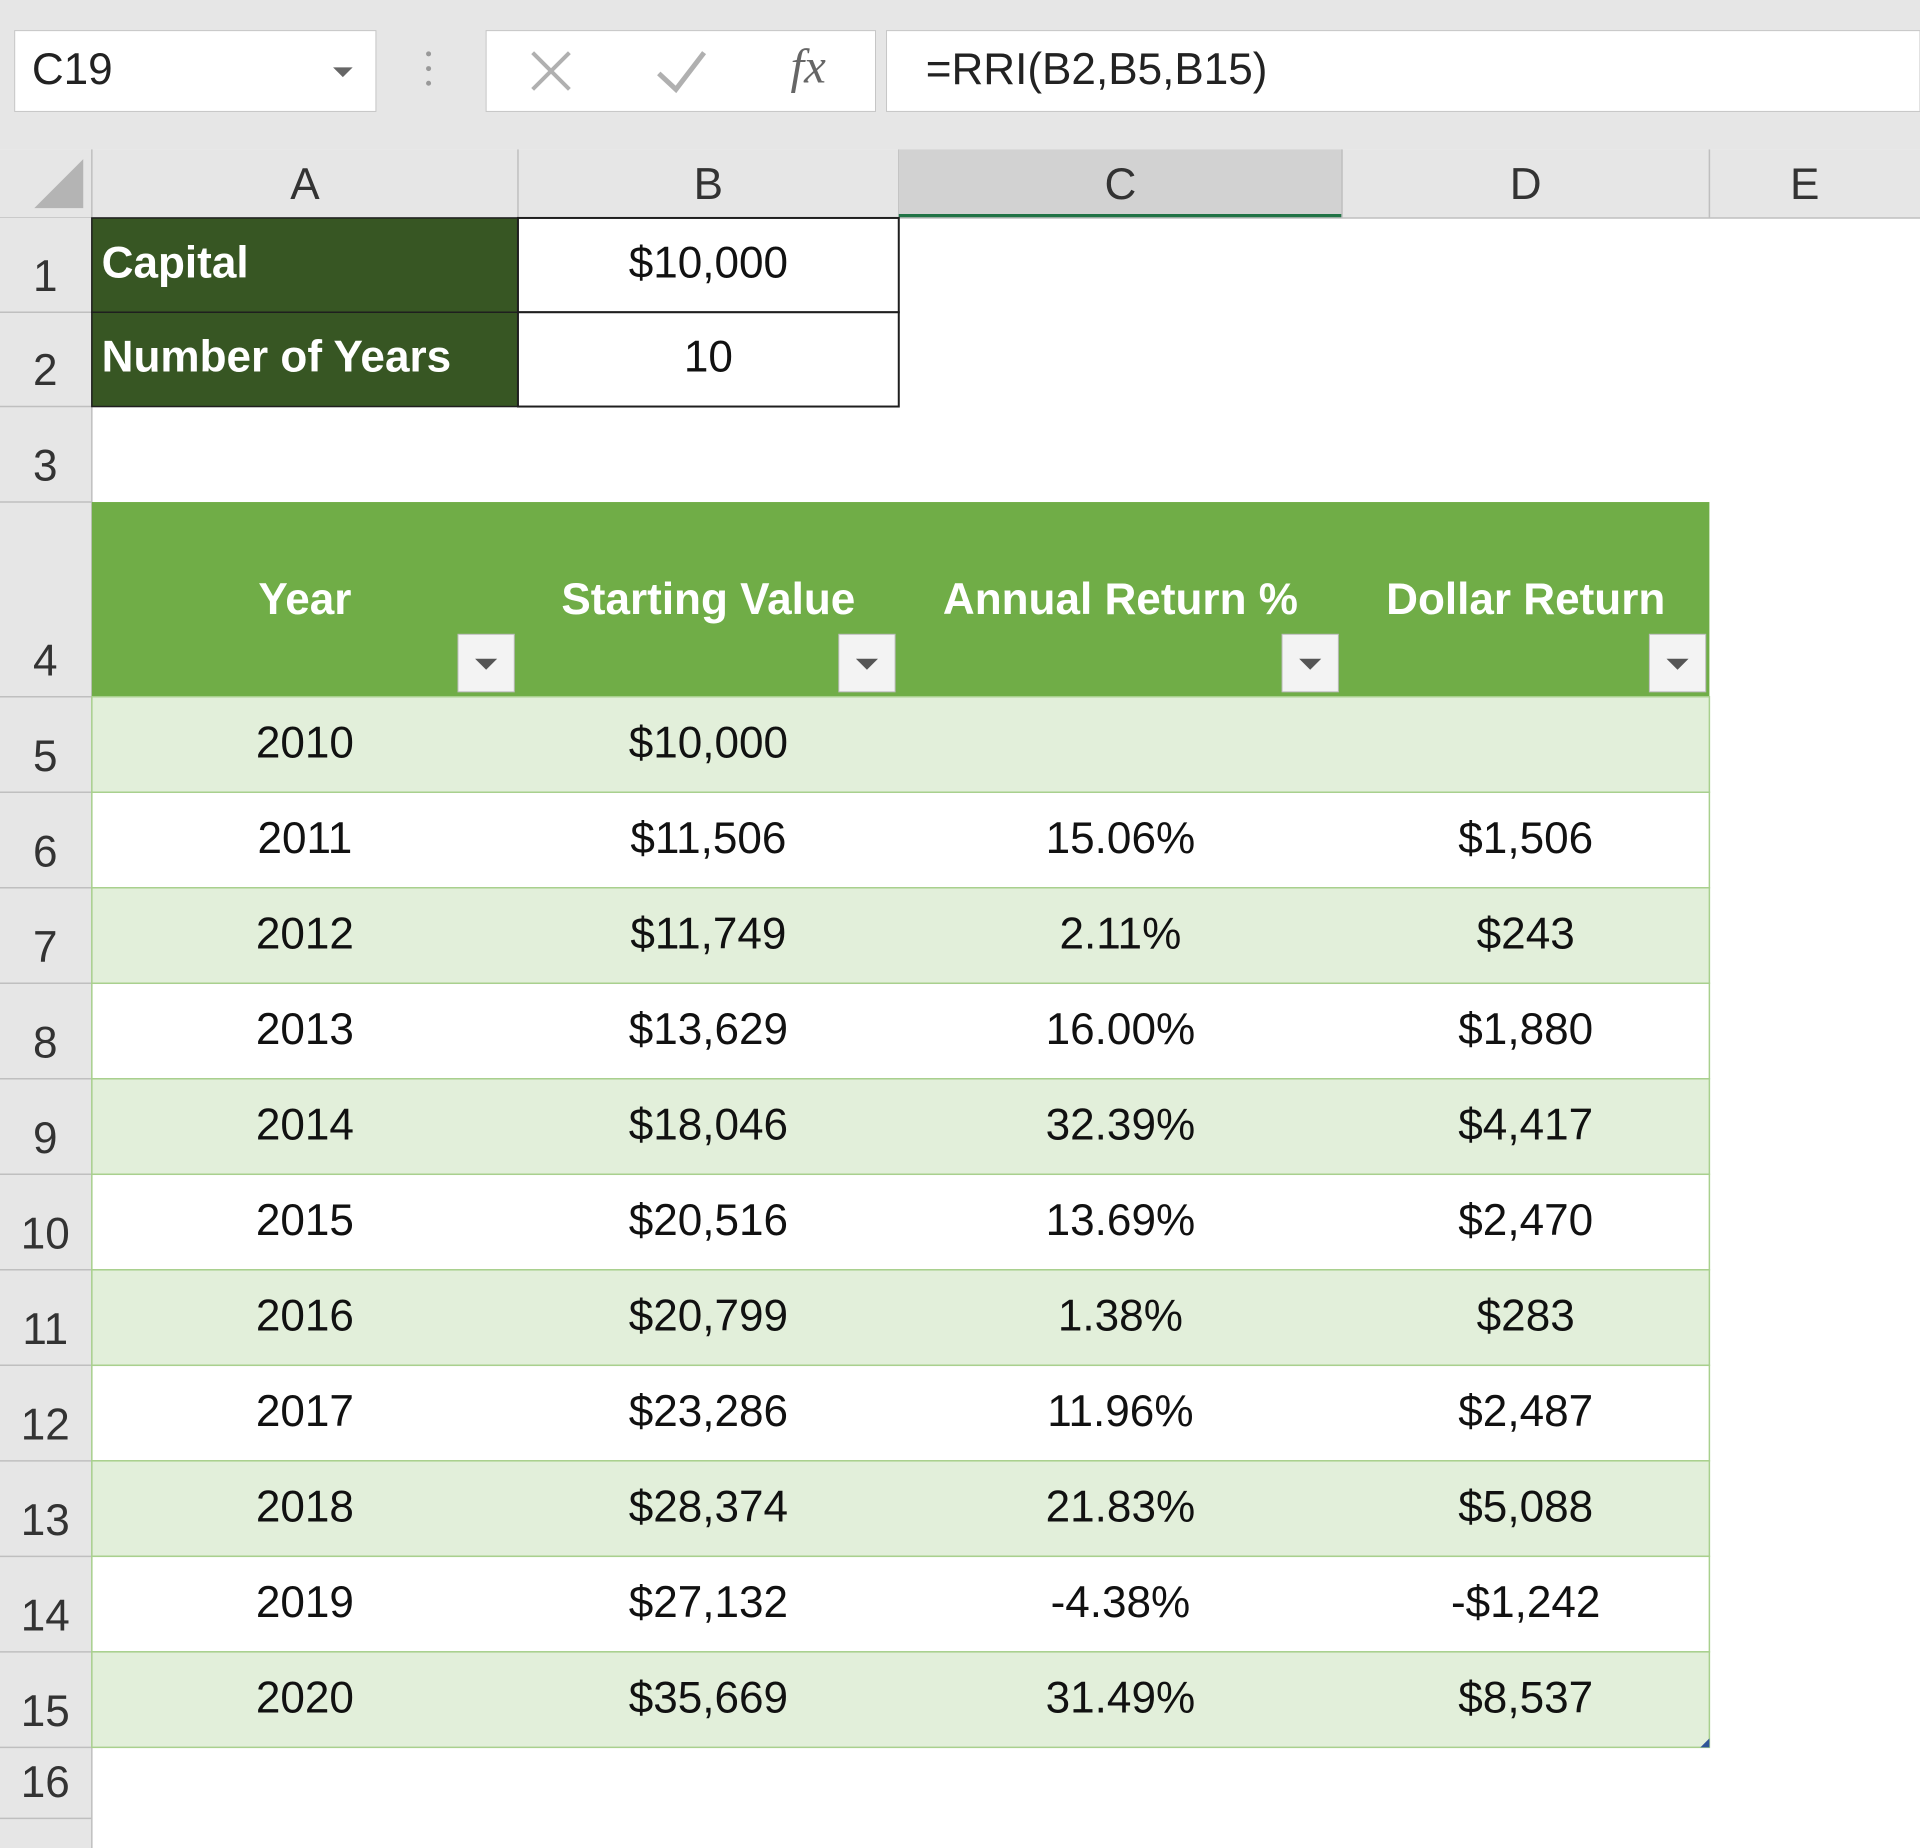  What do you see at coordinates (305, 1124) in the screenshot?
I see `table-cell: 2014` at bounding box center [305, 1124].